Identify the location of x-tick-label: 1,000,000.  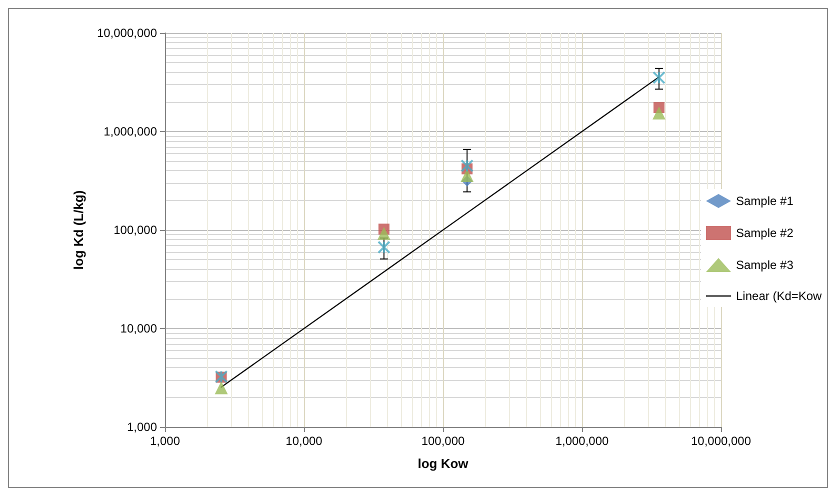
(582, 441).